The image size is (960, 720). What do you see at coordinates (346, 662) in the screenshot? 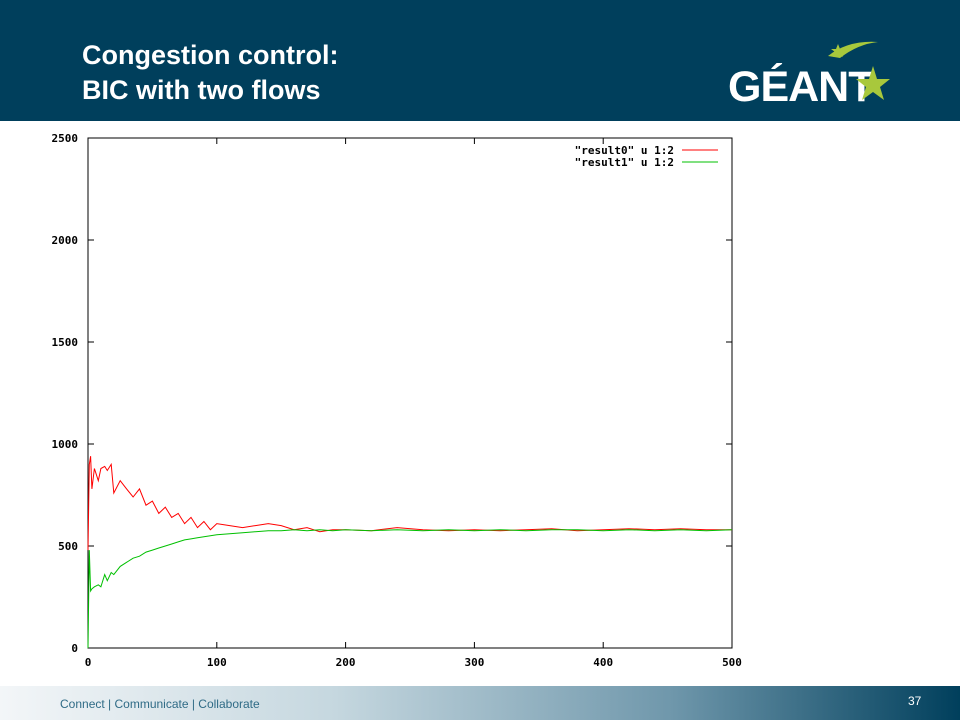
I see `x-tick-label: 200` at bounding box center [346, 662].